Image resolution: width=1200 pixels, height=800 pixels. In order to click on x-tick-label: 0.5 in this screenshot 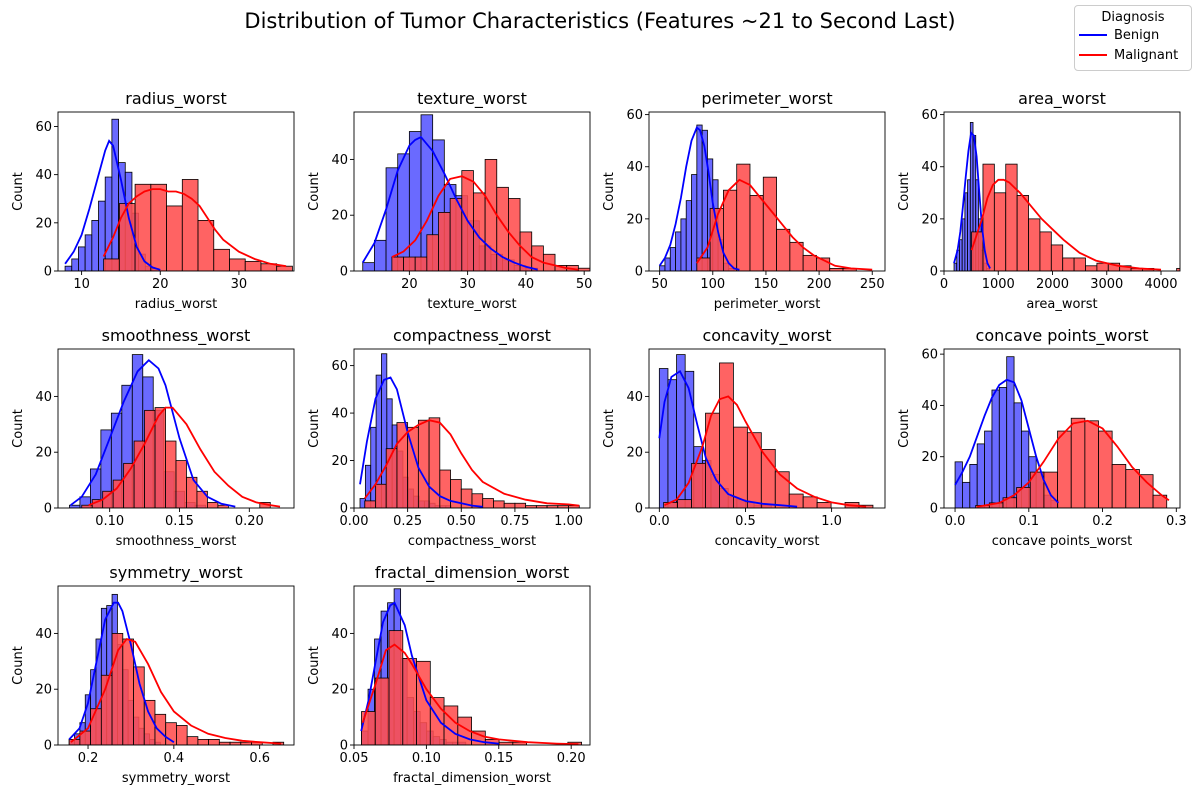, I will do `click(745, 521)`.